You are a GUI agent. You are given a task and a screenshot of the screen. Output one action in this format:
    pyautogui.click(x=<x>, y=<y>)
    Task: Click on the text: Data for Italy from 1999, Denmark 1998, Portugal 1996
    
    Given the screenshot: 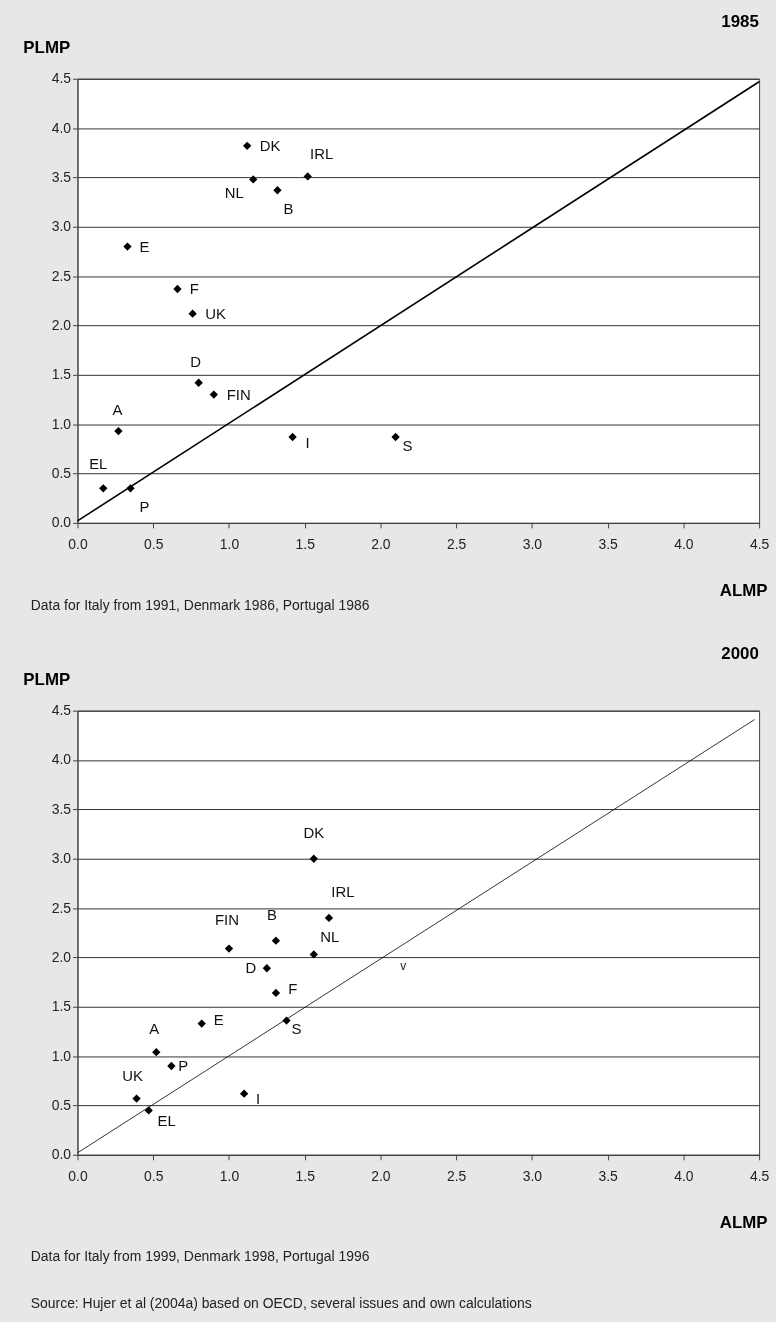 What is the action you would take?
    pyautogui.click(x=200, y=1256)
    